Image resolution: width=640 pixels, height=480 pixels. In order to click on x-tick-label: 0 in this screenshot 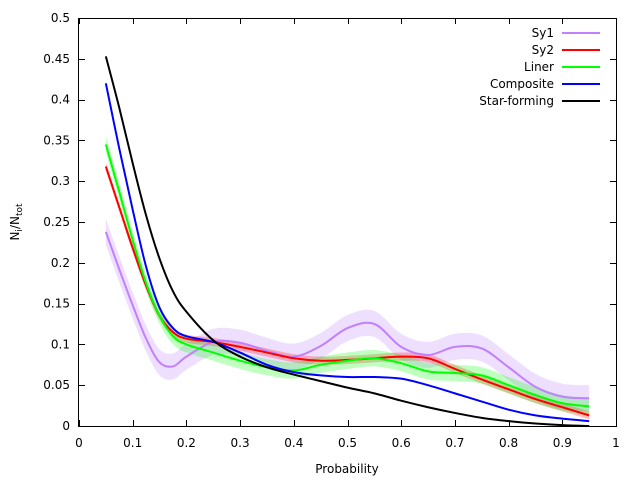, I will do `click(79, 443)`.